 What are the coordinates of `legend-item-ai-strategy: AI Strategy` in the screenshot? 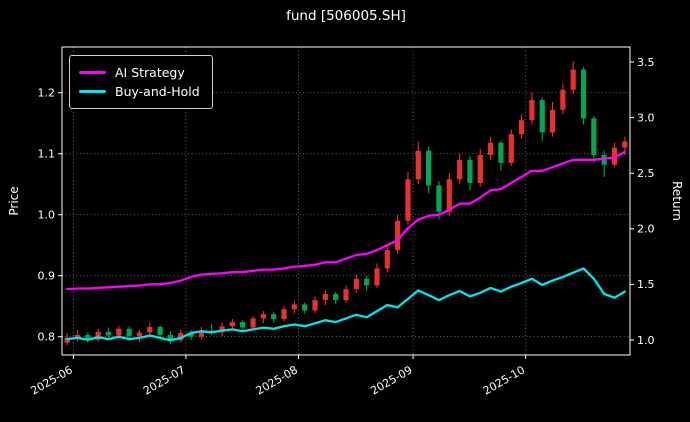 It's located at (139, 72).